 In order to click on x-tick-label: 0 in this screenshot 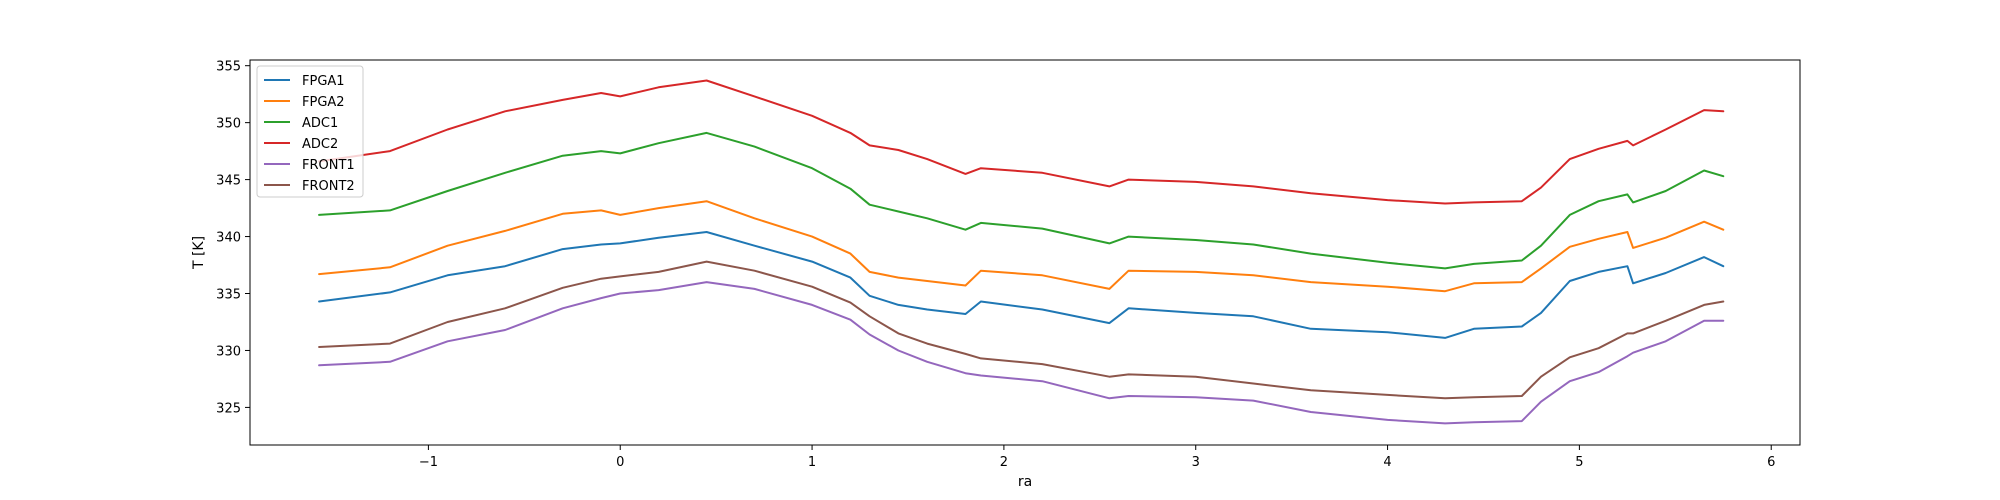, I will do `click(620, 462)`.